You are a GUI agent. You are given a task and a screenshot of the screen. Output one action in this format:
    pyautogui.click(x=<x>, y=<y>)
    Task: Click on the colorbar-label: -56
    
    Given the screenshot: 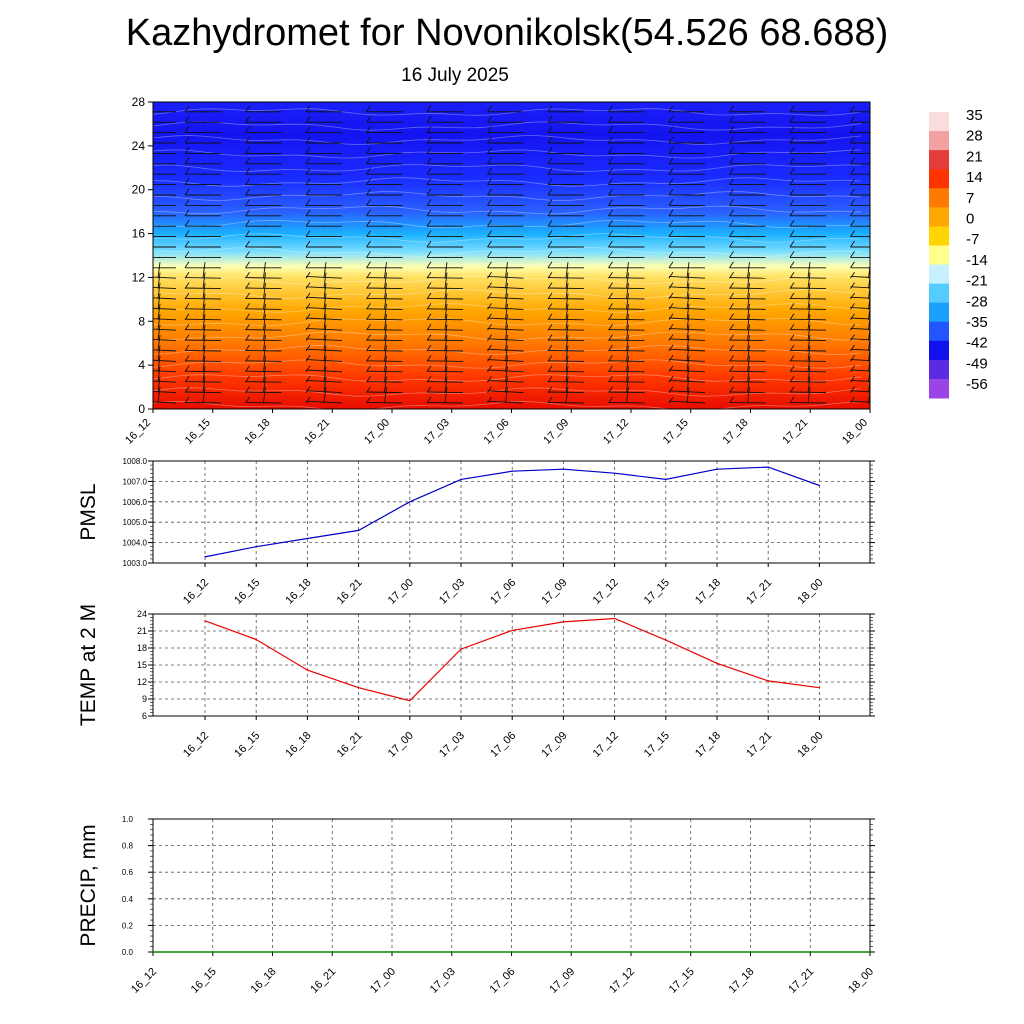 What is the action you would take?
    pyautogui.click(x=977, y=384)
    